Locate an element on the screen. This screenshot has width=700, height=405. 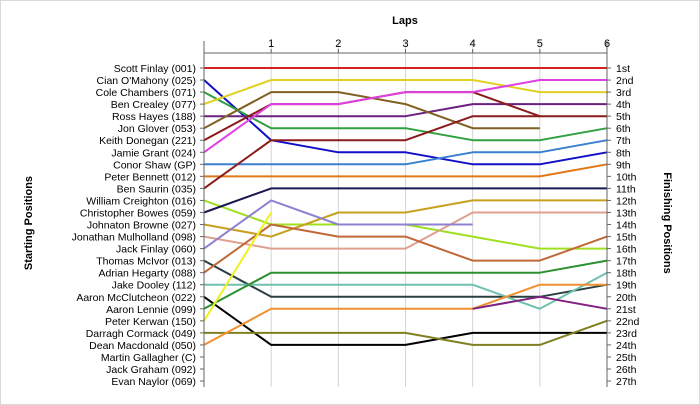
starting-position-label: Jack Graham (092) is located at coordinates (151, 370).